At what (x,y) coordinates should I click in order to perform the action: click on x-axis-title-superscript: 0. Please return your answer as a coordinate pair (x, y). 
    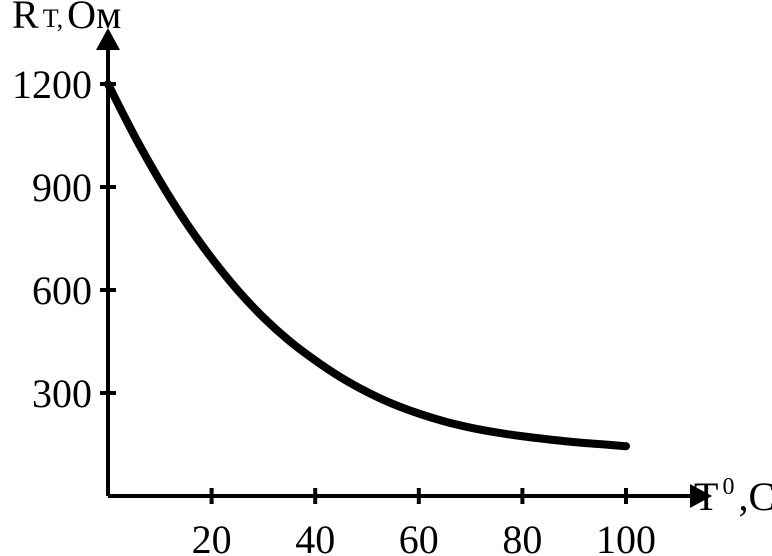
    Looking at the image, I should click on (728, 487).